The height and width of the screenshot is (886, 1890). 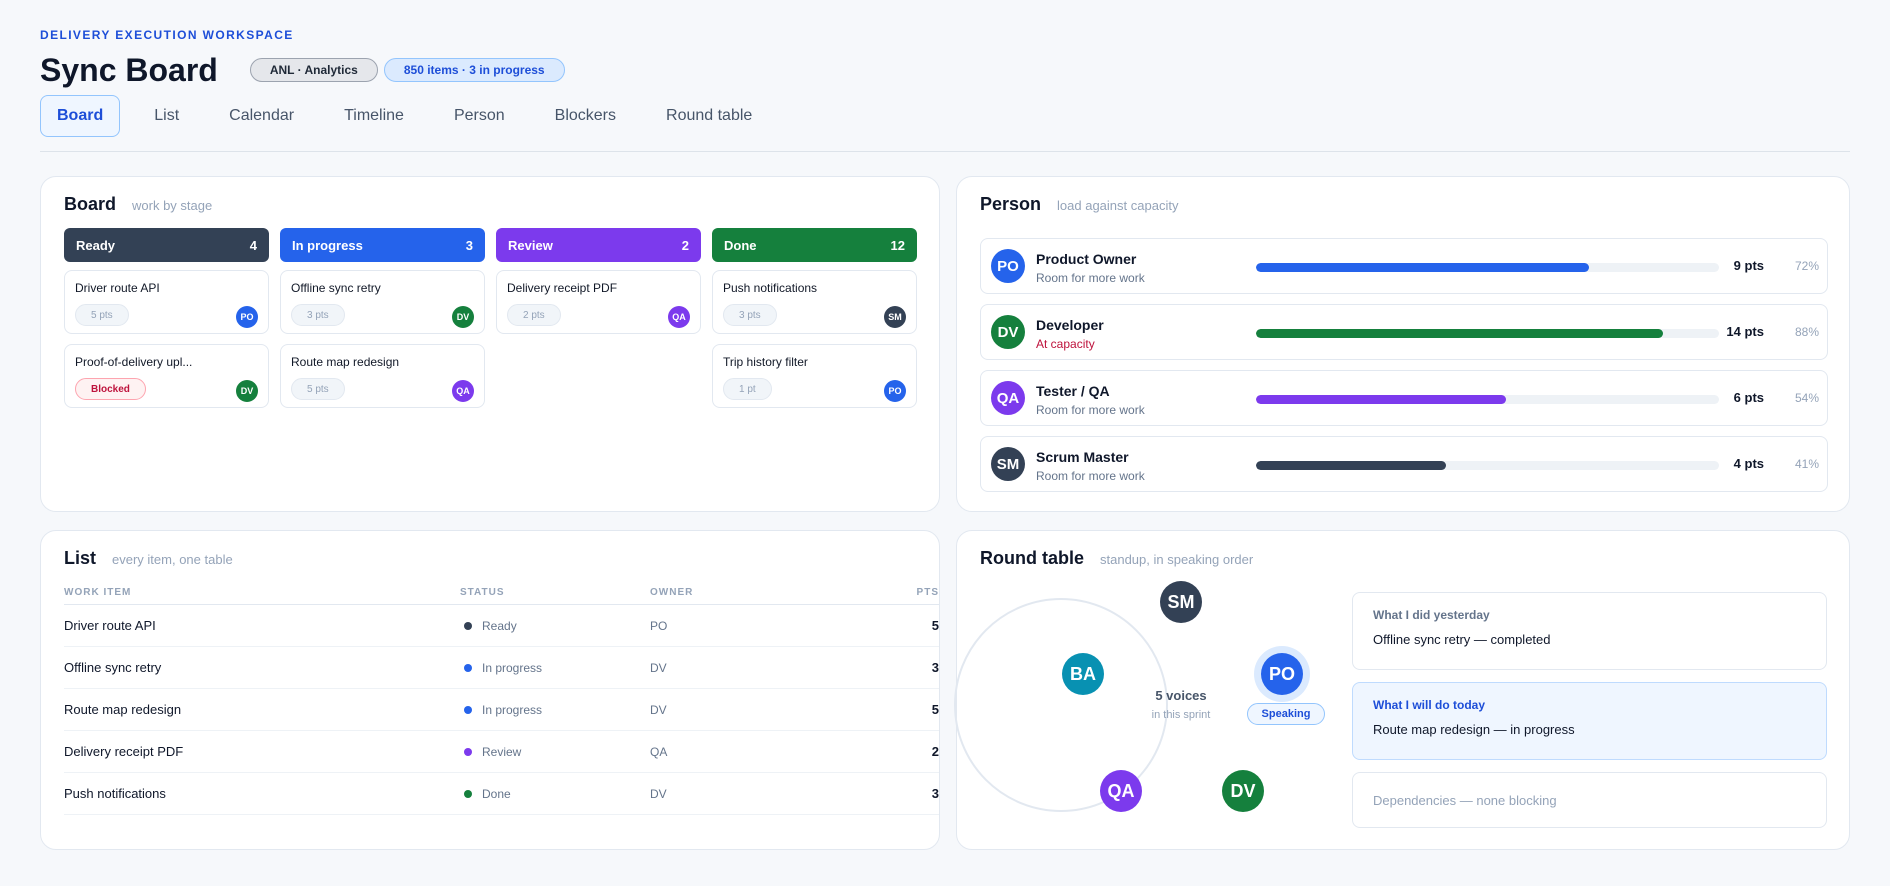 I want to click on column-header: Done 12, so click(x=814, y=245).